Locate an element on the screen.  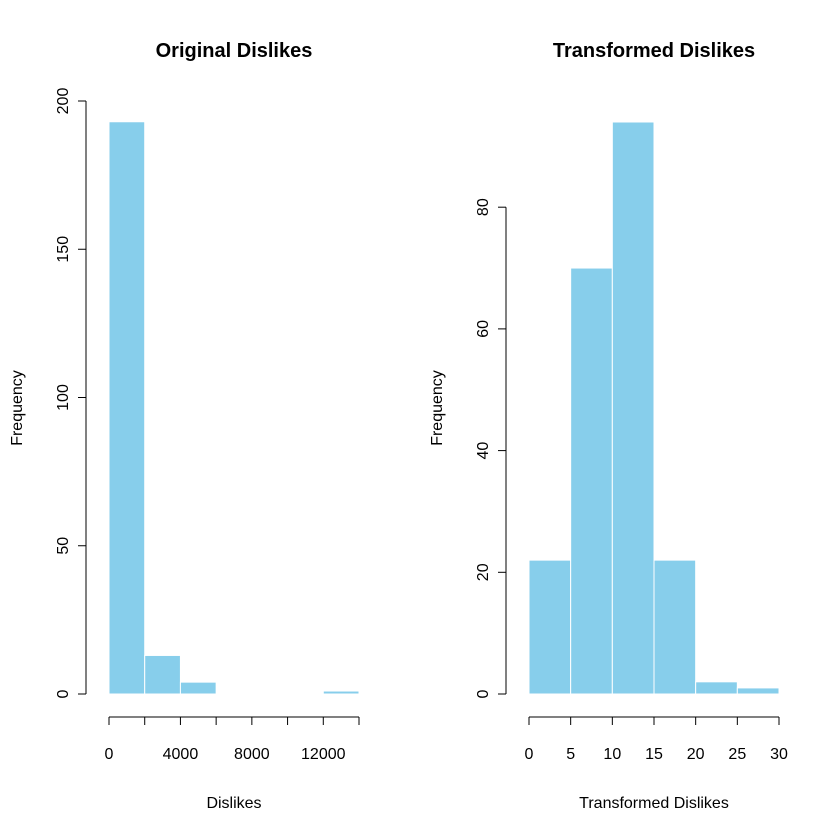
y-tick-label: 40 is located at coordinates (483, 451).